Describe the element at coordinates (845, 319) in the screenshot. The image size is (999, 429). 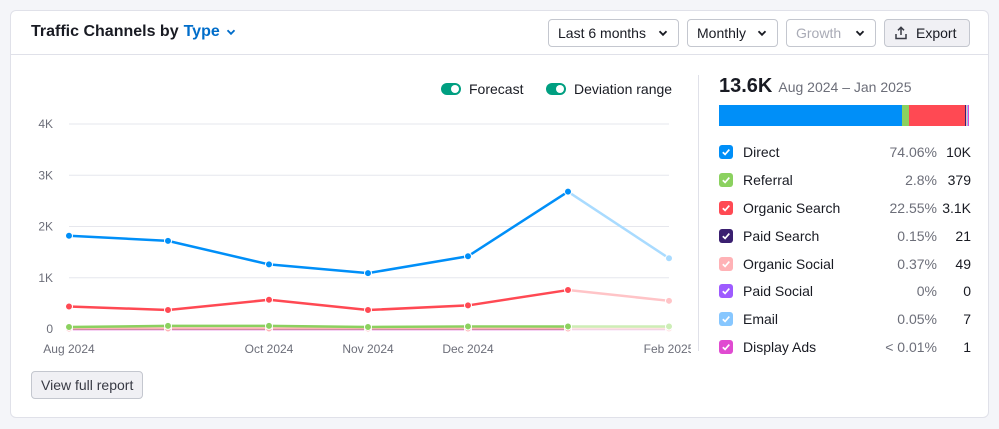
I see `channel-row: Email 0.05% 7` at that location.